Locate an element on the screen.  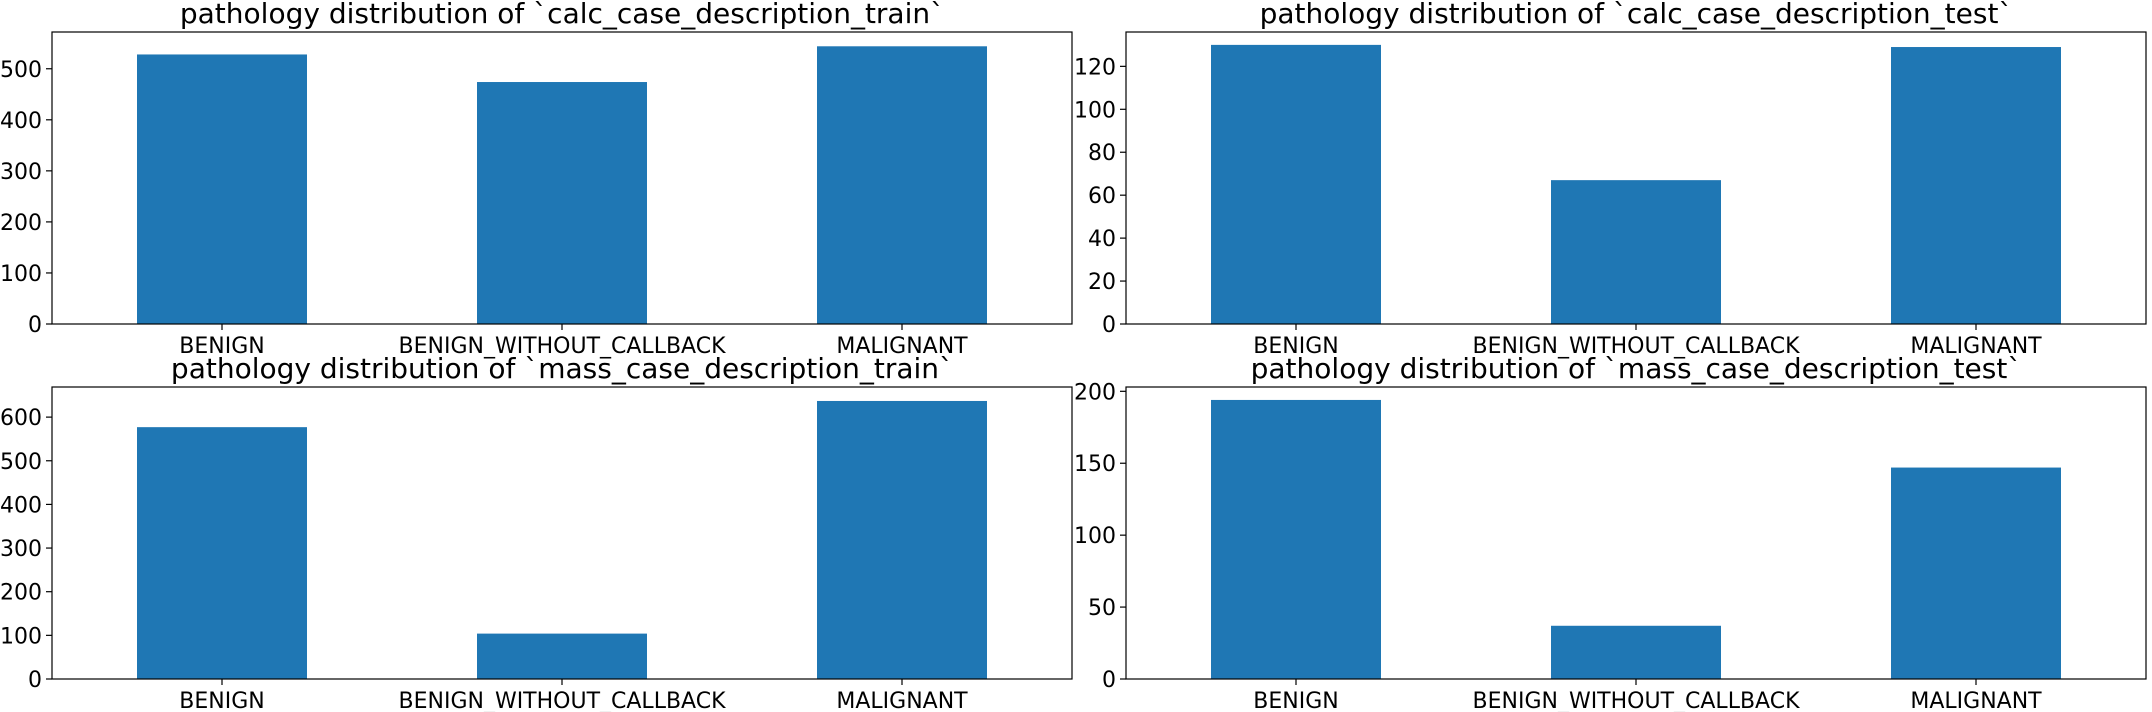
y-tick-label: 600 is located at coordinates (21, 418).